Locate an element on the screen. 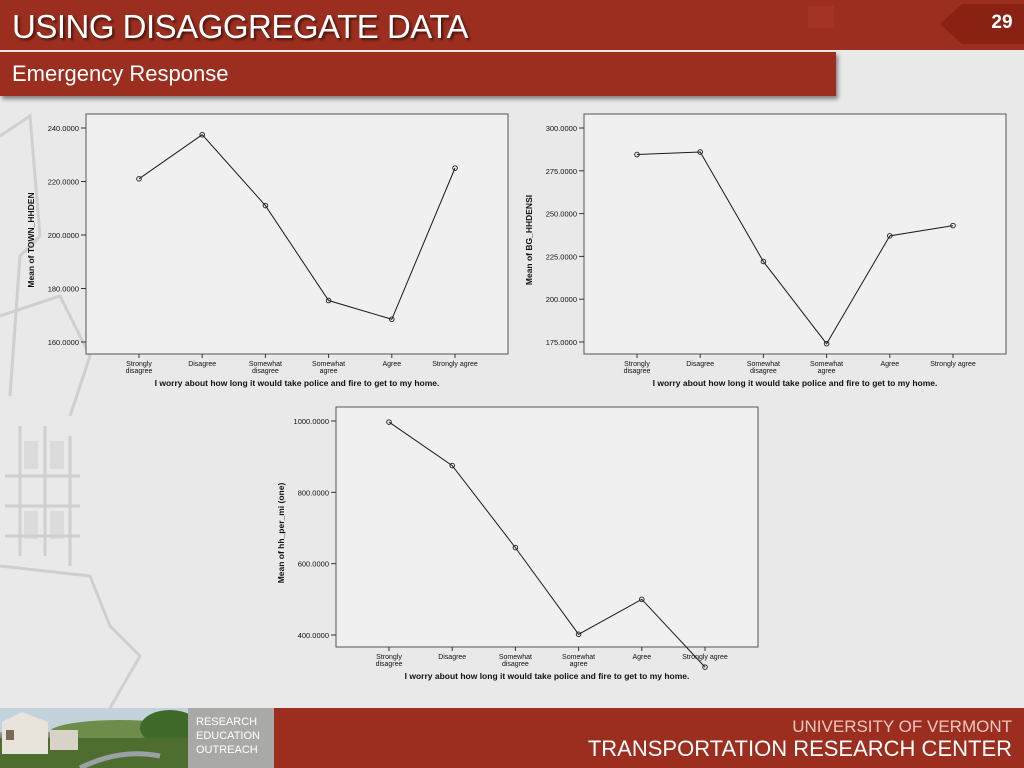 This screenshot has height=768, width=1024. slide-title: USING DISAGGREGATE DATA is located at coordinates (240, 26).